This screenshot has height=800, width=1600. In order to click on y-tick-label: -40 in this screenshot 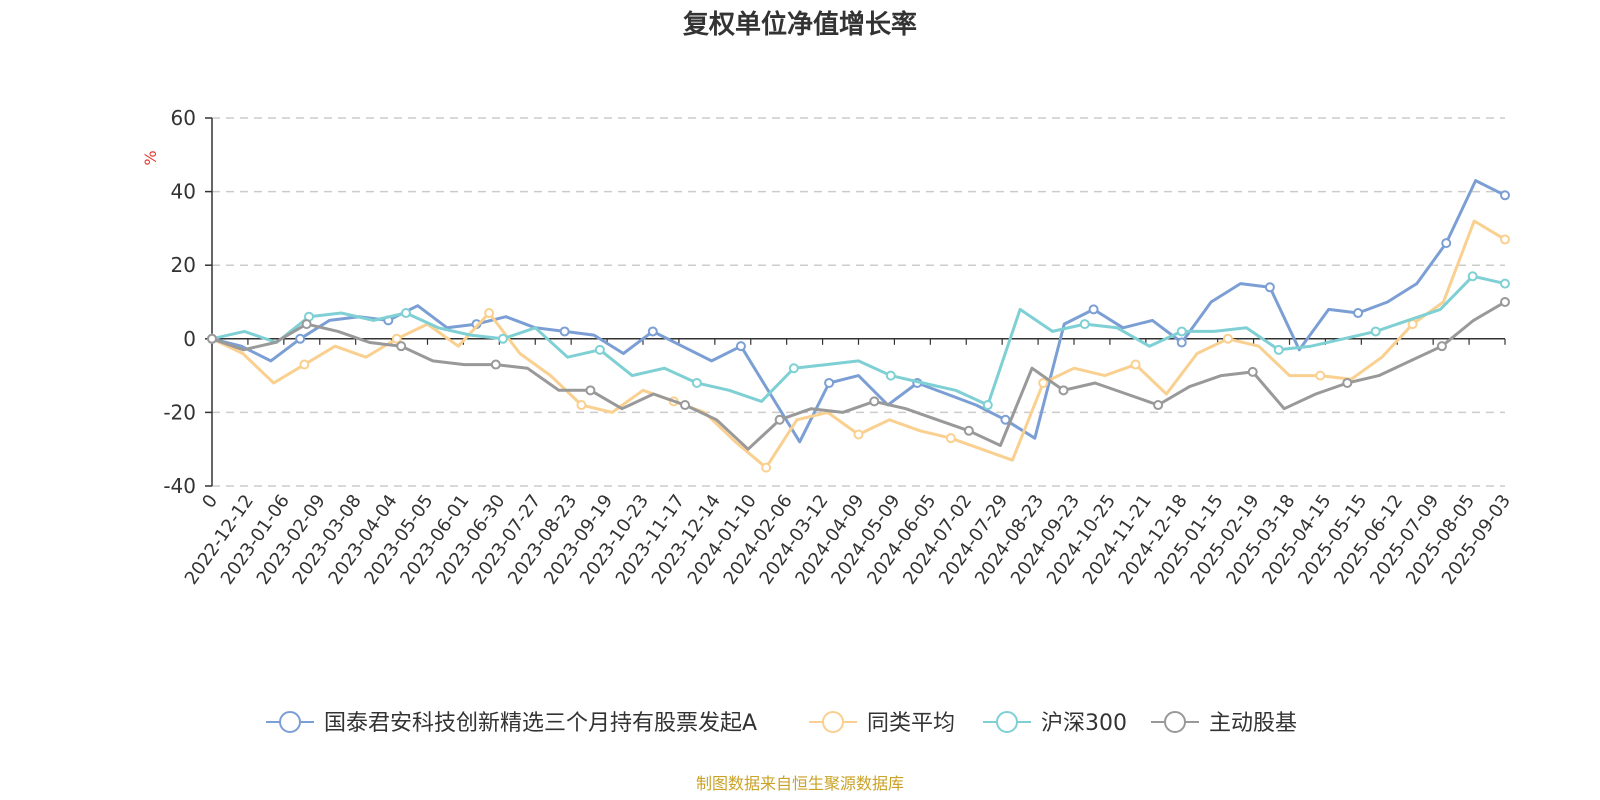, I will do `click(179, 486)`.